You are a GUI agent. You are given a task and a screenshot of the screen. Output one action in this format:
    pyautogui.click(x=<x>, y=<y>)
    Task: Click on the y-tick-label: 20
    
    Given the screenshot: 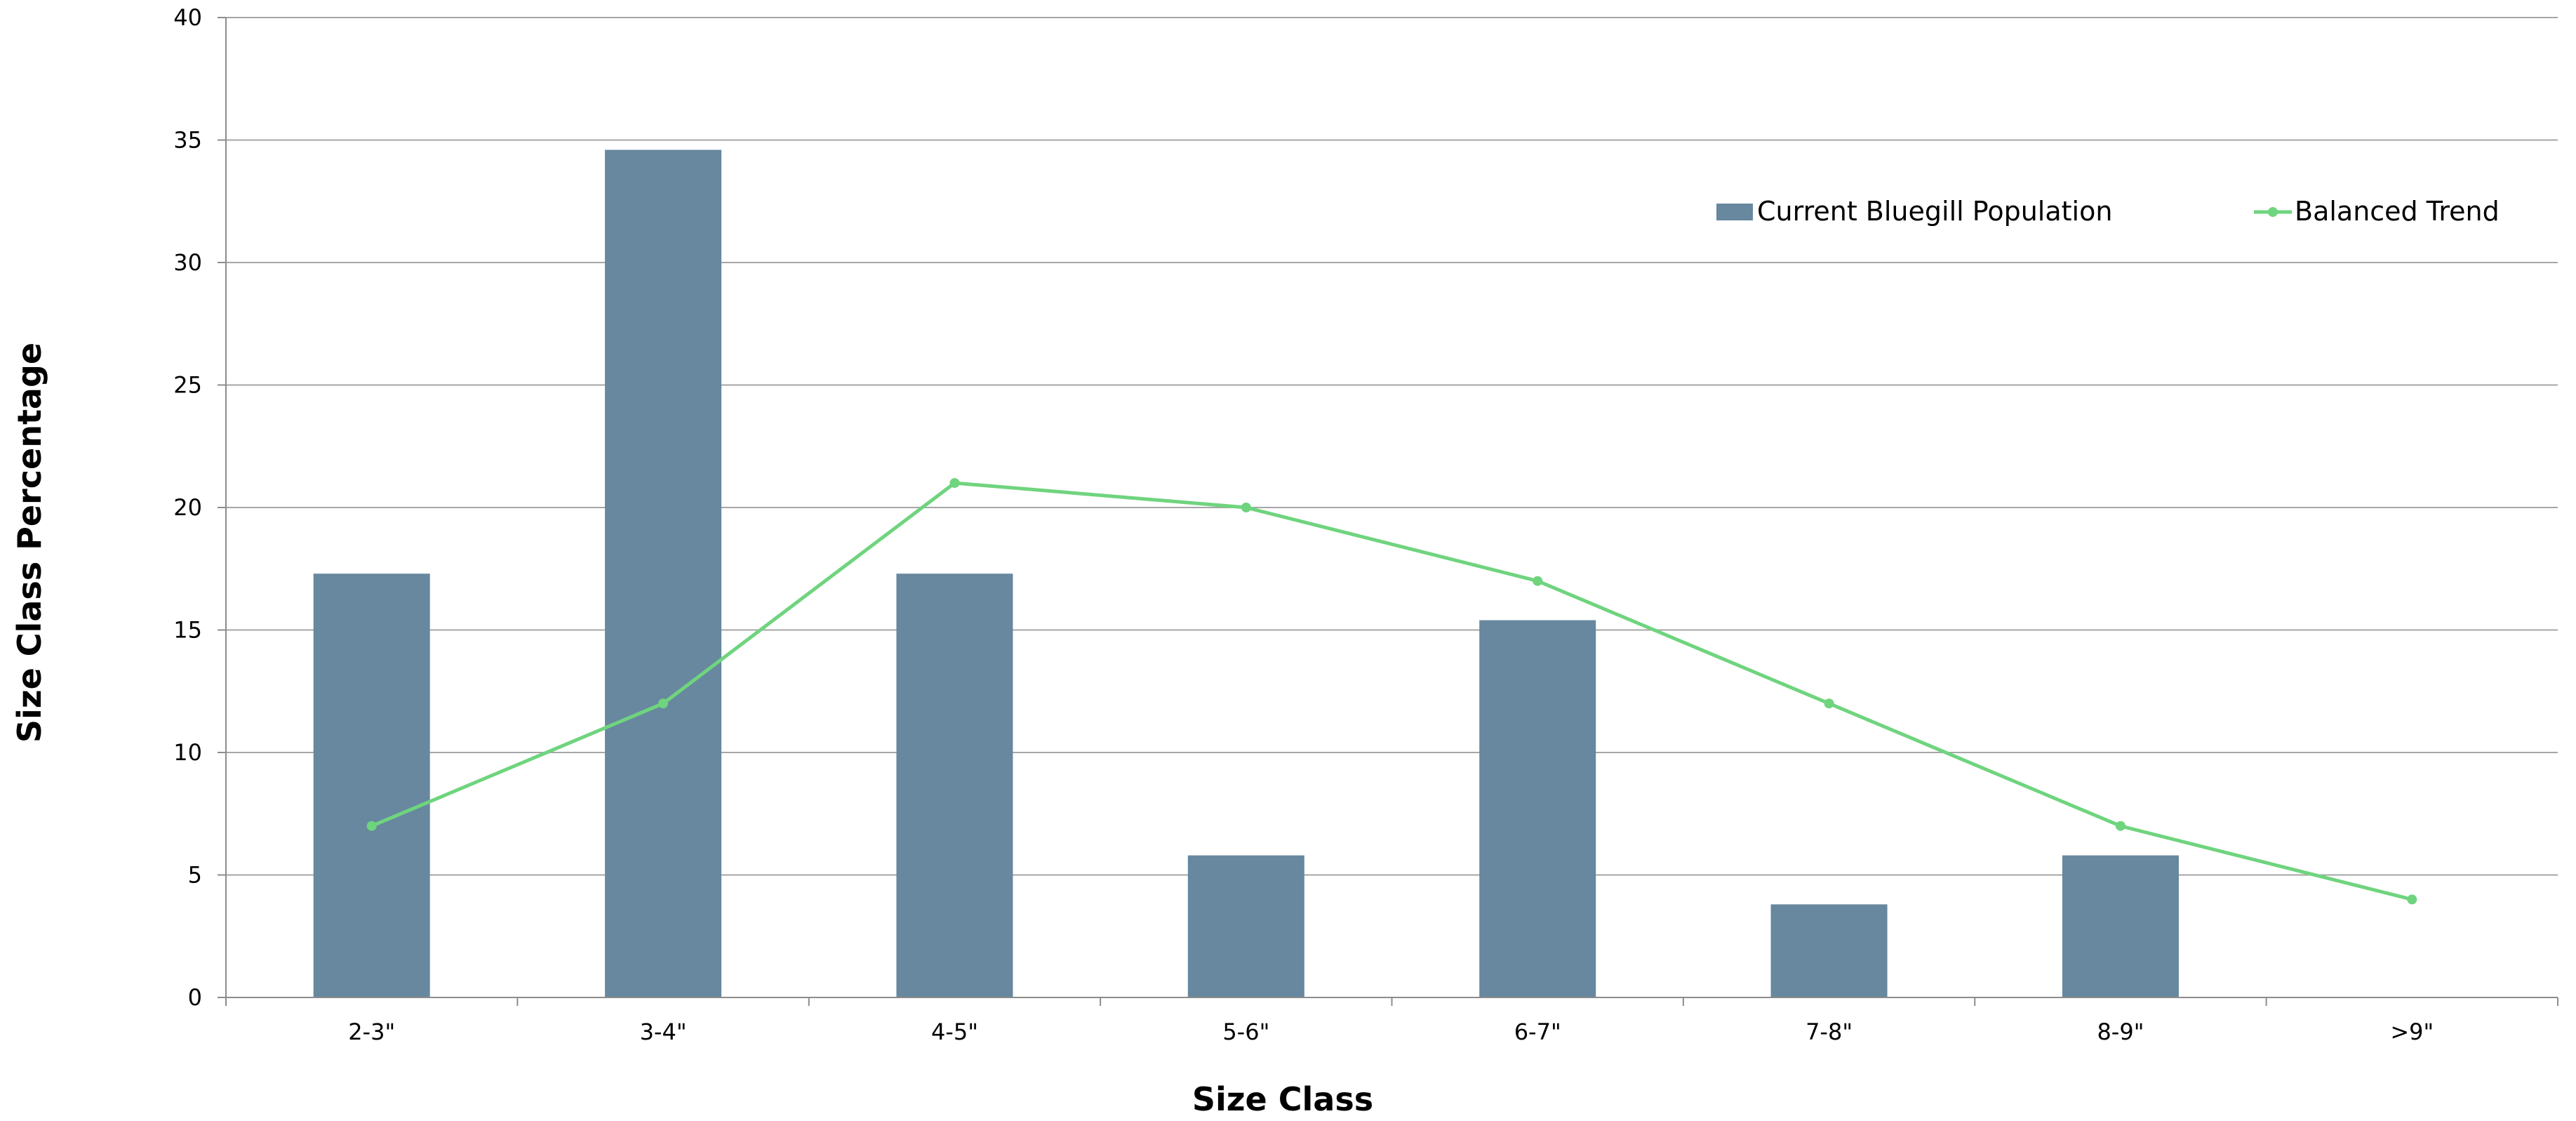 What is the action you would take?
    pyautogui.click(x=188, y=507)
    